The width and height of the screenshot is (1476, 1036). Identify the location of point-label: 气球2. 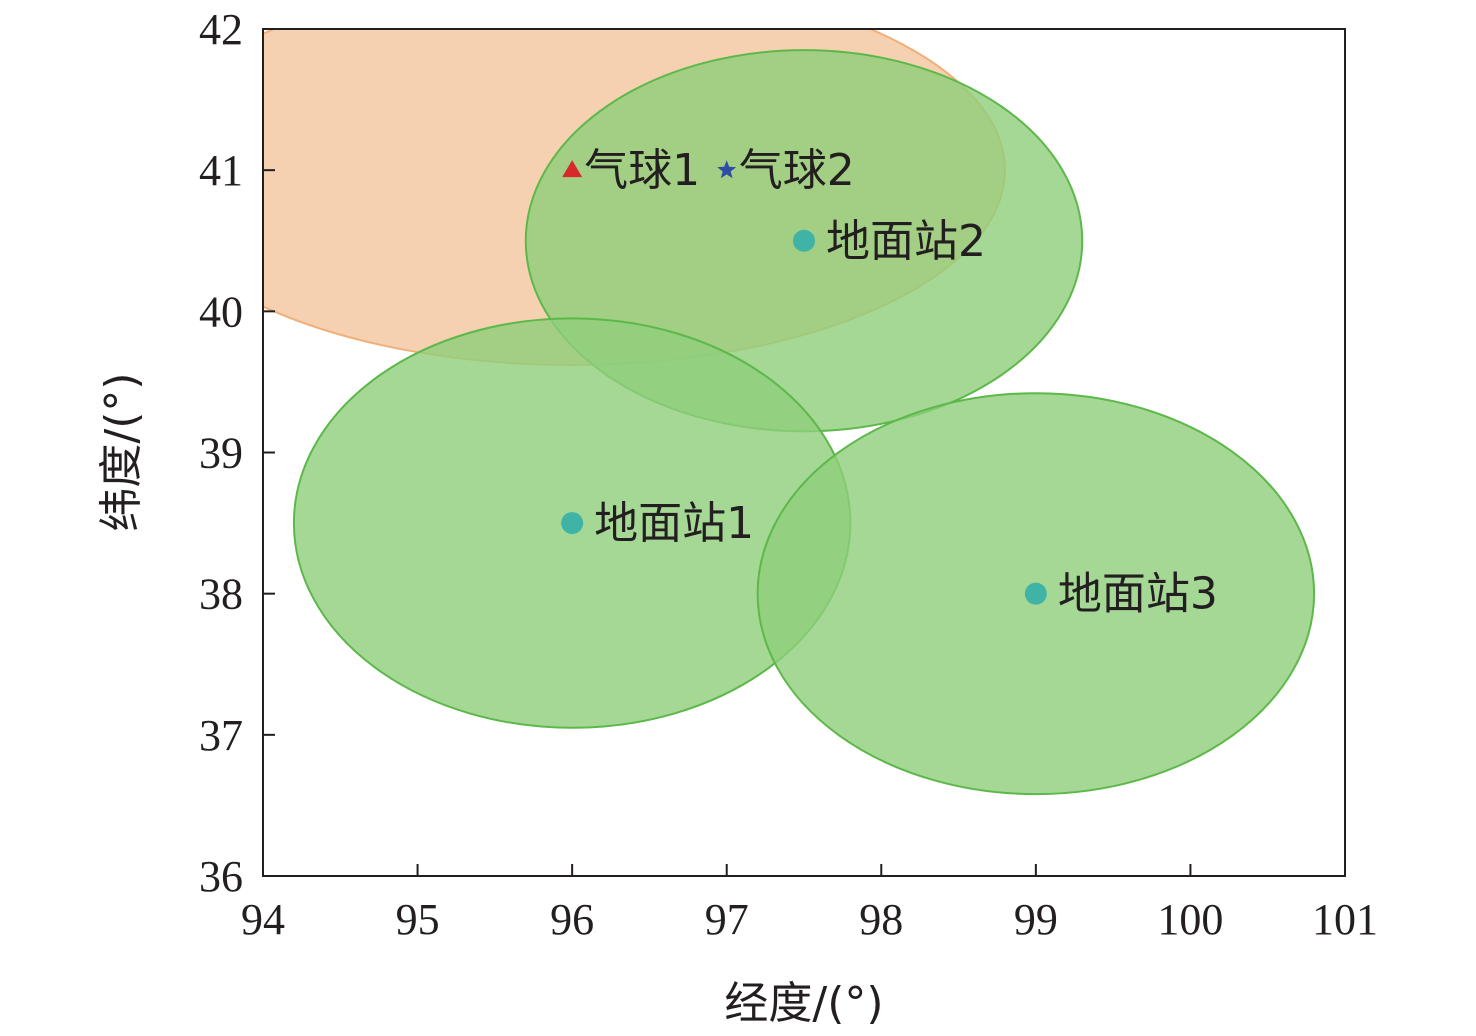
(797, 170).